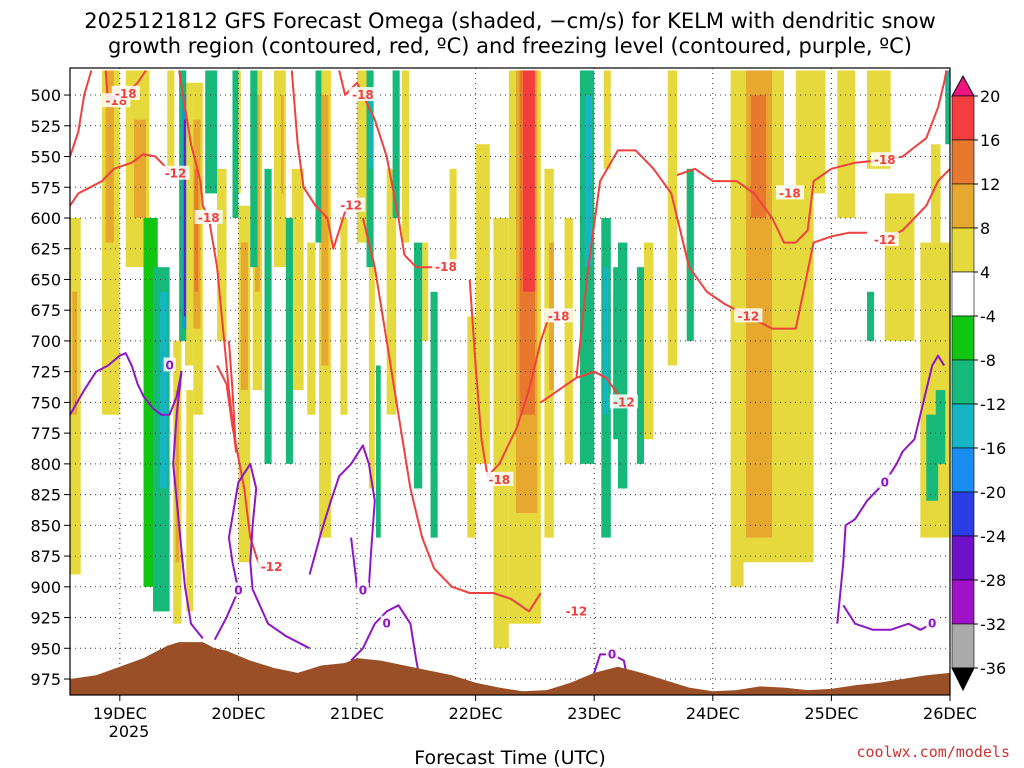 The image size is (1024, 768). I want to click on colorbar-label: -12, so click(993, 404).